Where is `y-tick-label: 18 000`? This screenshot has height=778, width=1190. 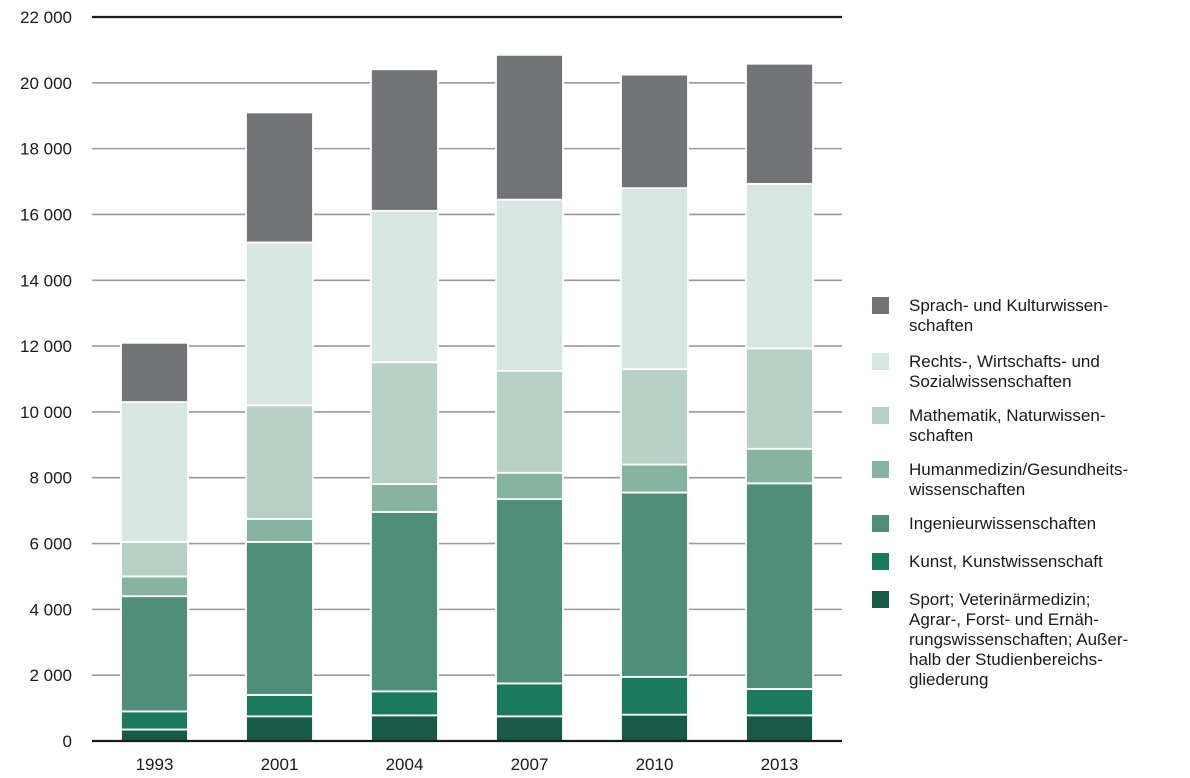 y-tick-label: 18 000 is located at coordinates (46, 149).